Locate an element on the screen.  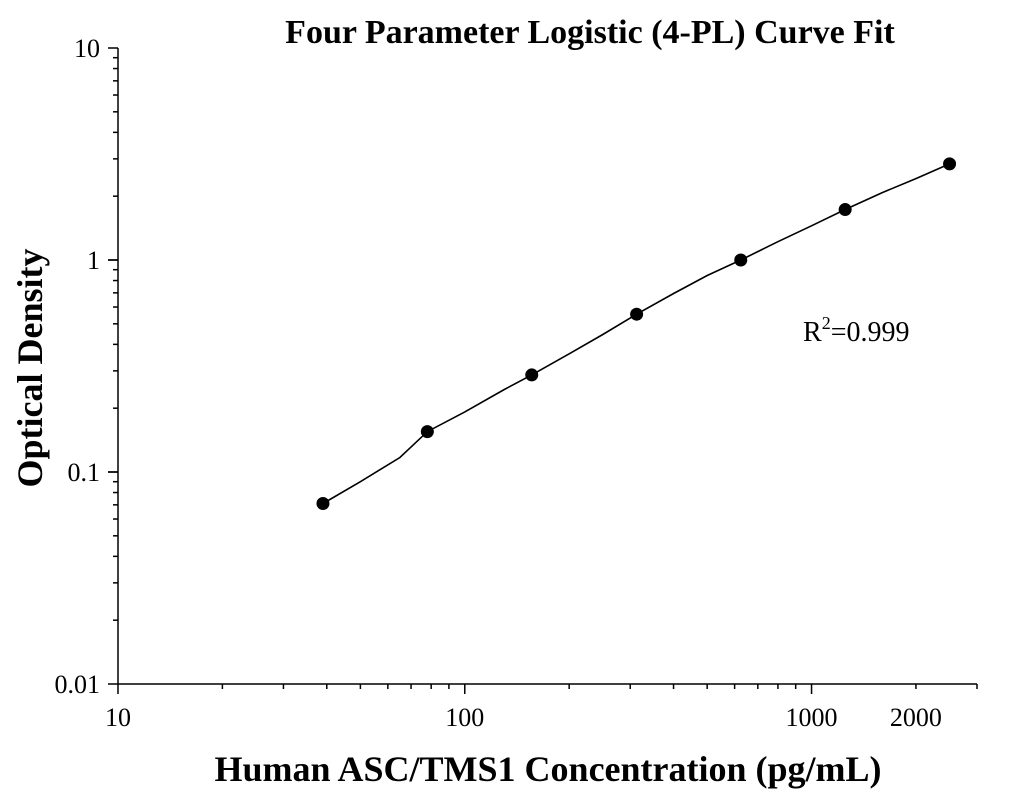
r-squared-annotation: R2=0.999 is located at coordinates (856, 330).